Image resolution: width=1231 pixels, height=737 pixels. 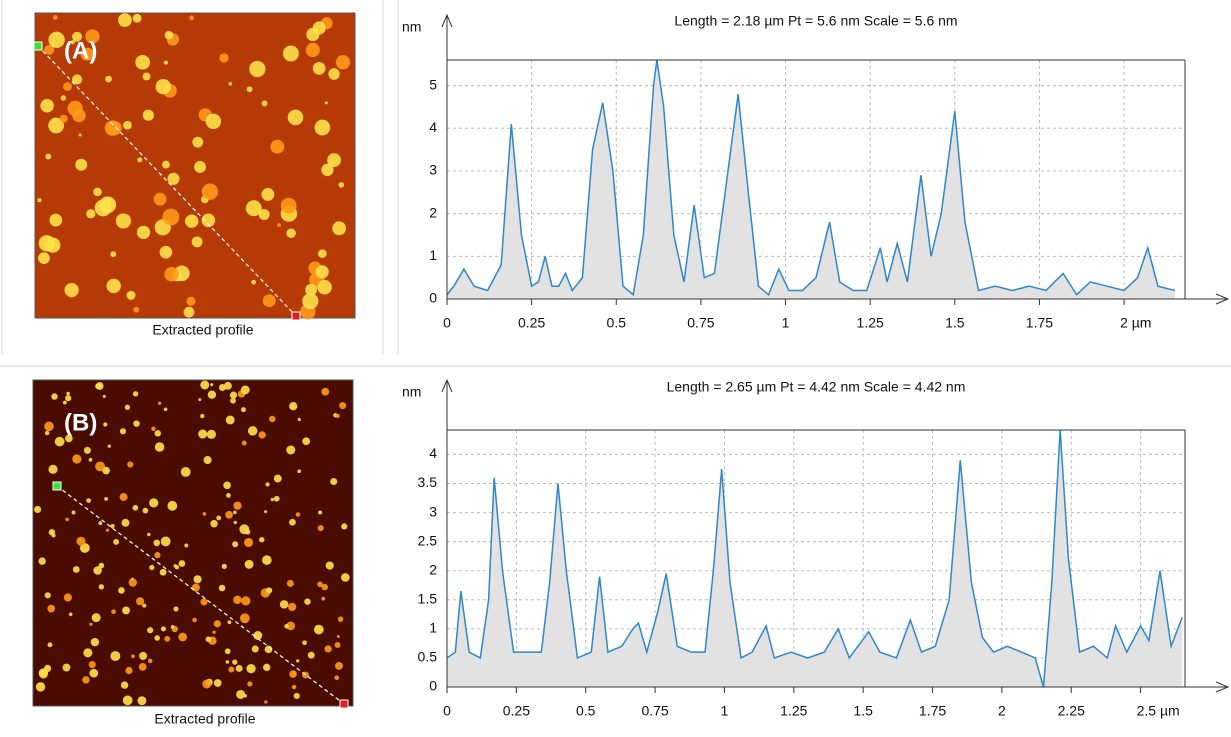 I want to click on x-tick-label: 2.5 µm, so click(x=1158, y=711).